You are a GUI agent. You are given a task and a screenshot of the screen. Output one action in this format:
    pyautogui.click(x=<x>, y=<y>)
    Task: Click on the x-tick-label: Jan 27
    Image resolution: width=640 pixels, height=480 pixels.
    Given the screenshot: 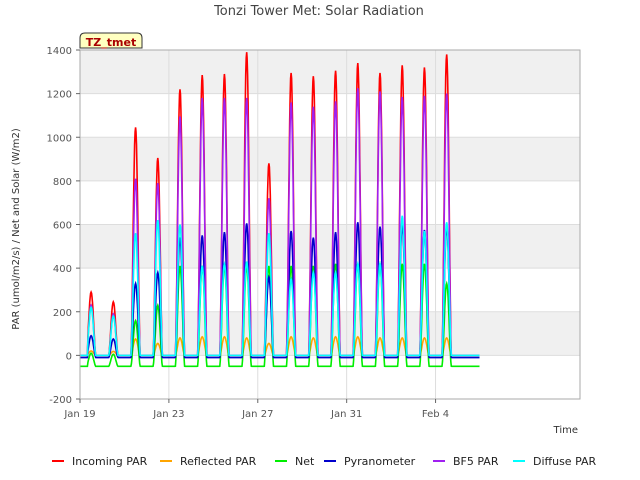 What is the action you would take?
    pyautogui.click(x=257, y=414)
    